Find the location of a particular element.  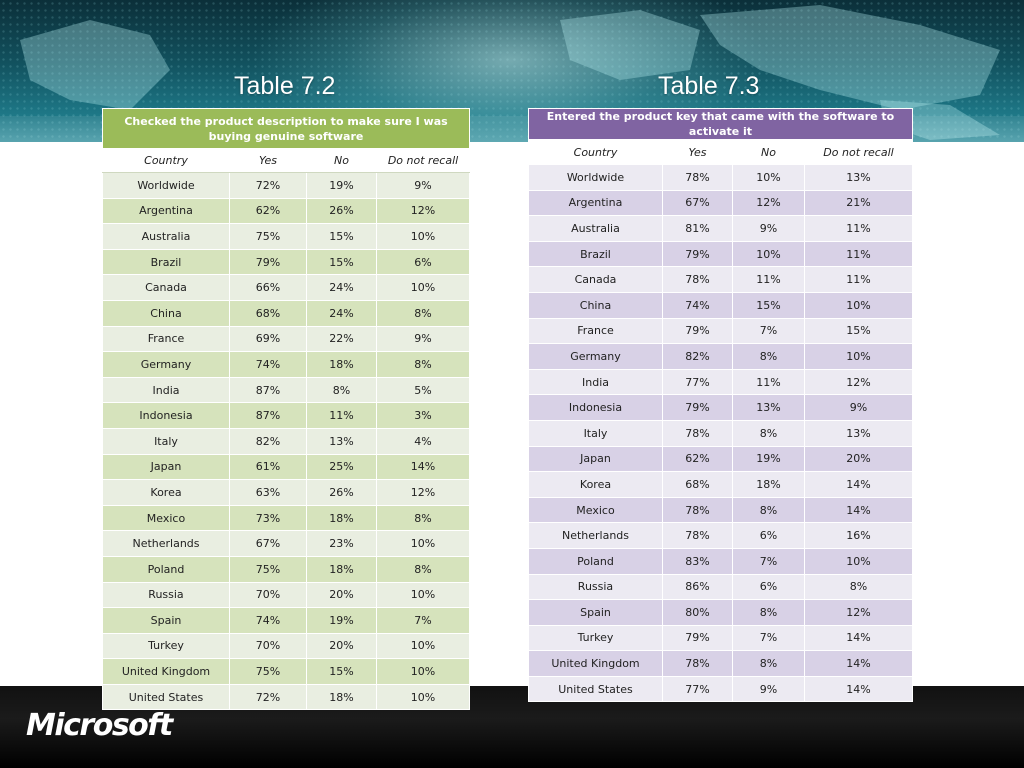

table-row: Japan 62% 19% 20% is located at coordinates (721, 459).